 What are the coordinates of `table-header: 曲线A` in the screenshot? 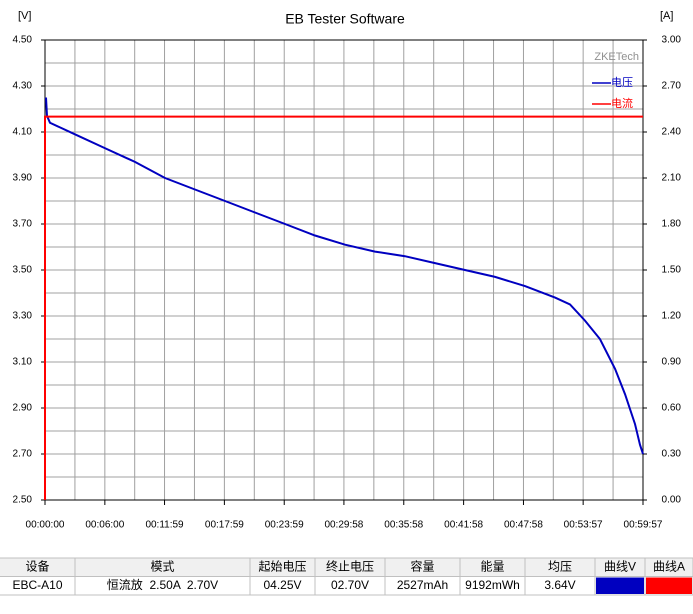 It's located at (669, 566).